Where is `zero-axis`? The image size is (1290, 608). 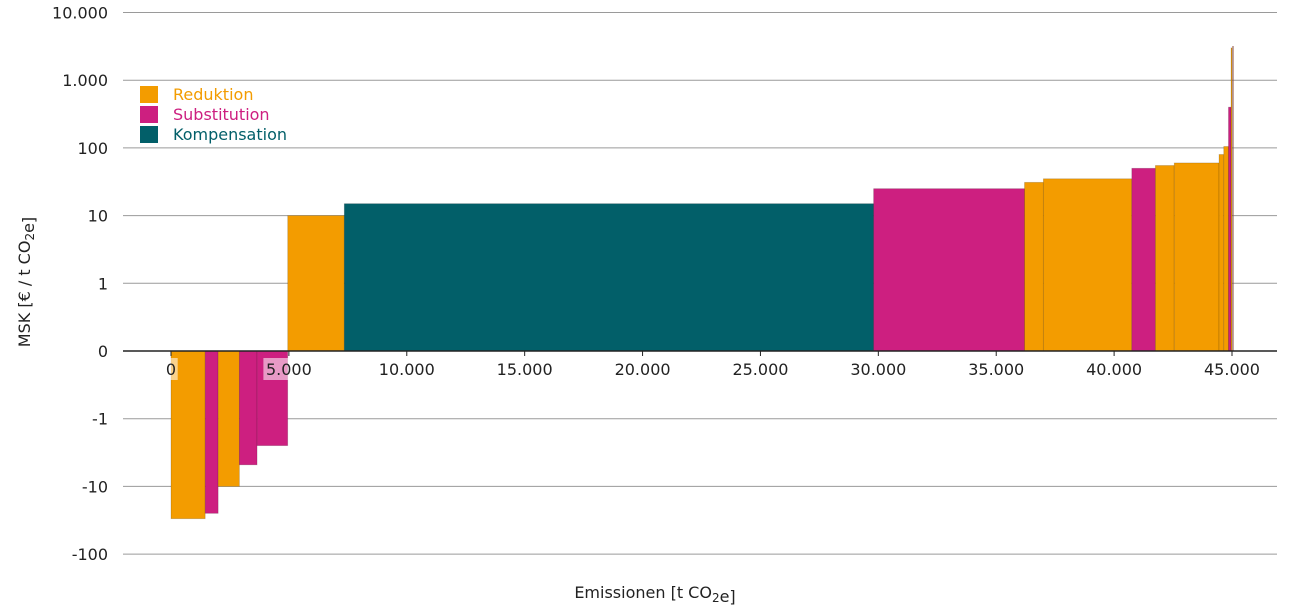 zero-axis is located at coordinates (700, 353).